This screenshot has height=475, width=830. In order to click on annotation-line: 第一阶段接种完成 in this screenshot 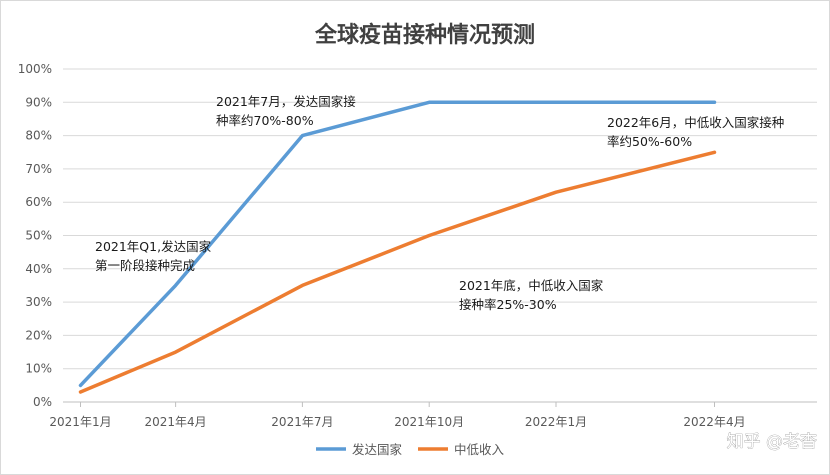, I will do `click(145, 265)`.